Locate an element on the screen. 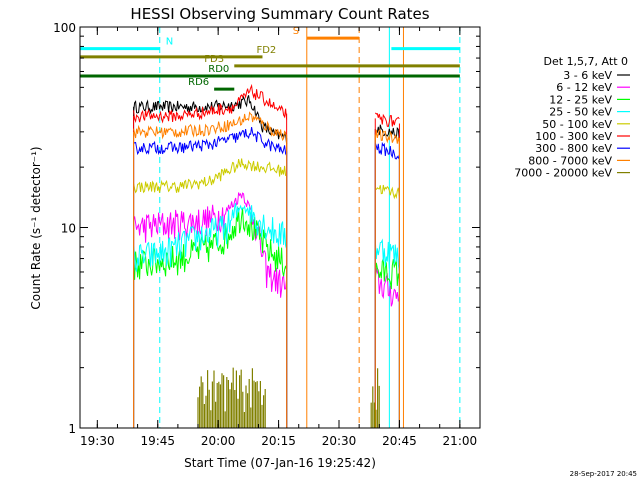  flag-label-rd6: RD6 is located at coordinates (198, 82).